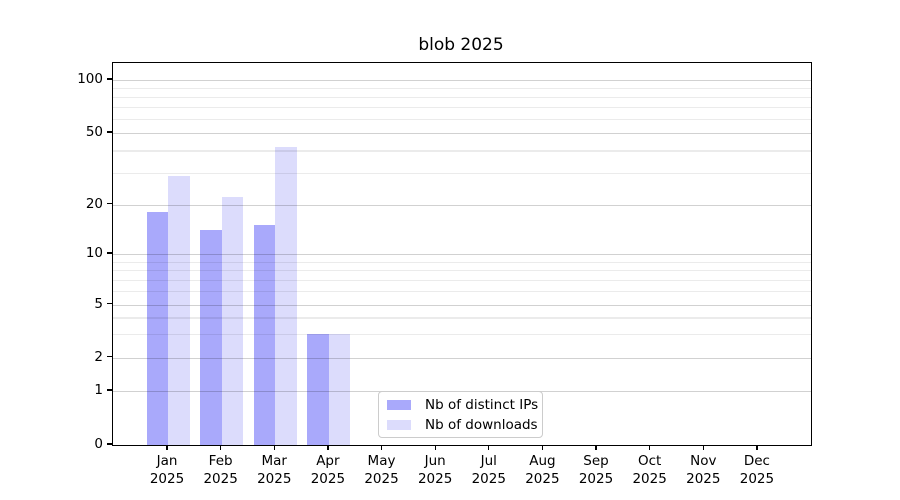 The image size is (900, 500). Describe the element at coordinates (328, 461) in the screenshot. I see `x-tick-month: Apr` at that location.